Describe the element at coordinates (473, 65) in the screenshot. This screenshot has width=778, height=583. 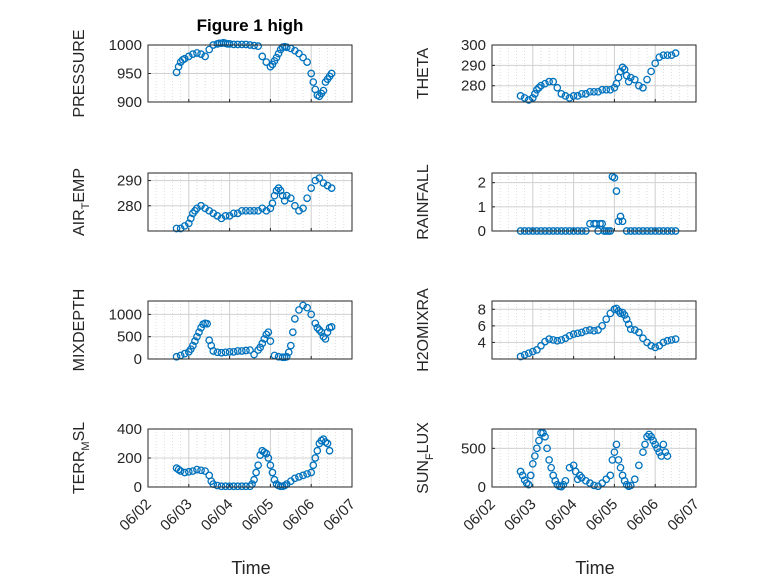
I see `y-tick-label: 290` at that location.